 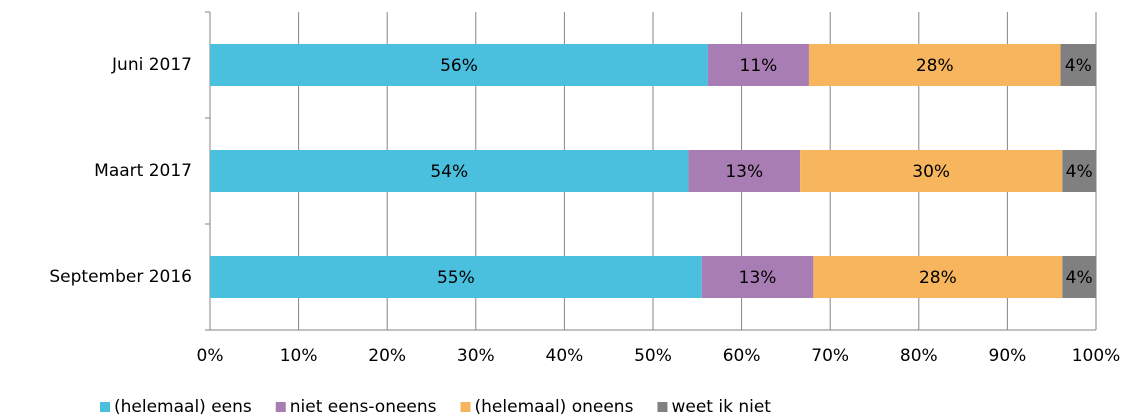 I want to click on x-tick-label: 20%, so click(x=387, y=356).